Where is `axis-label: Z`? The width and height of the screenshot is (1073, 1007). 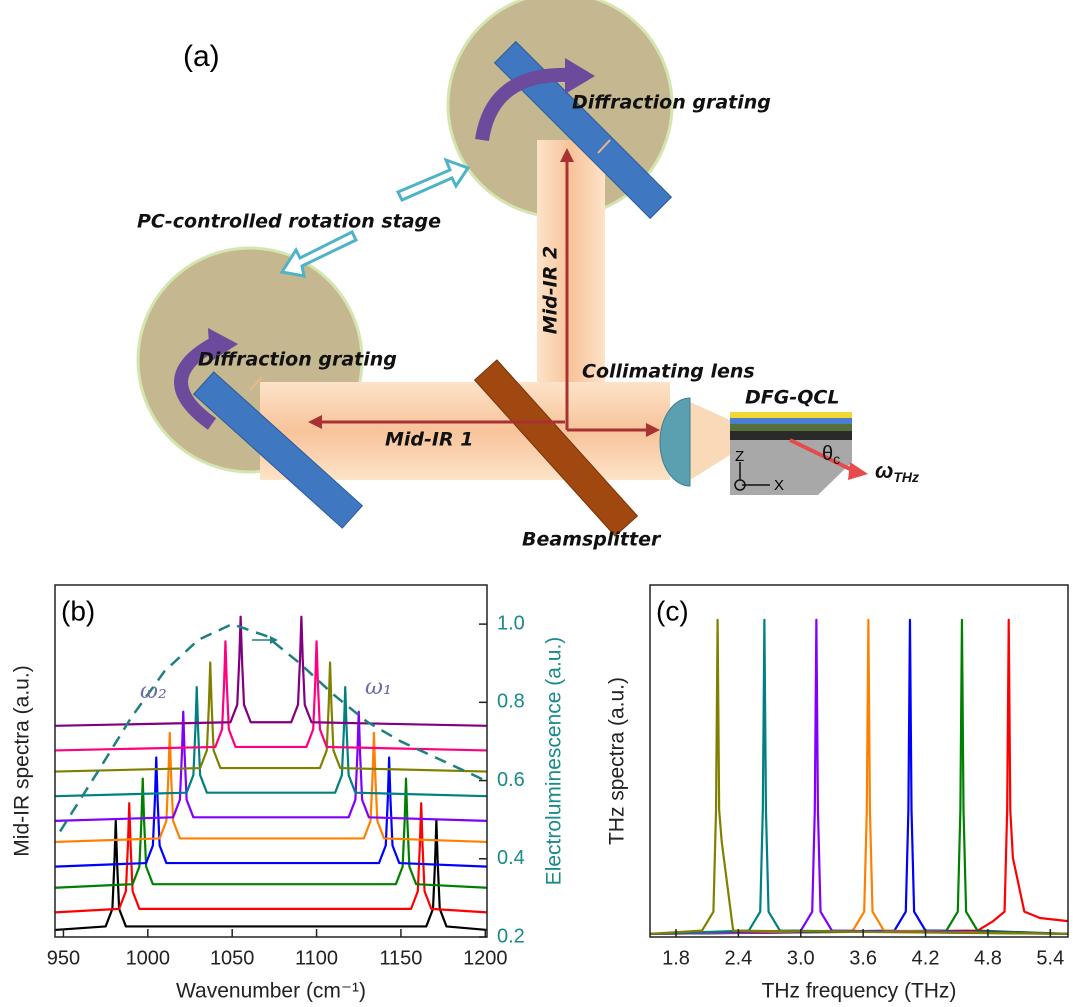 axis-label: Z is located at coordinates (739, 456).